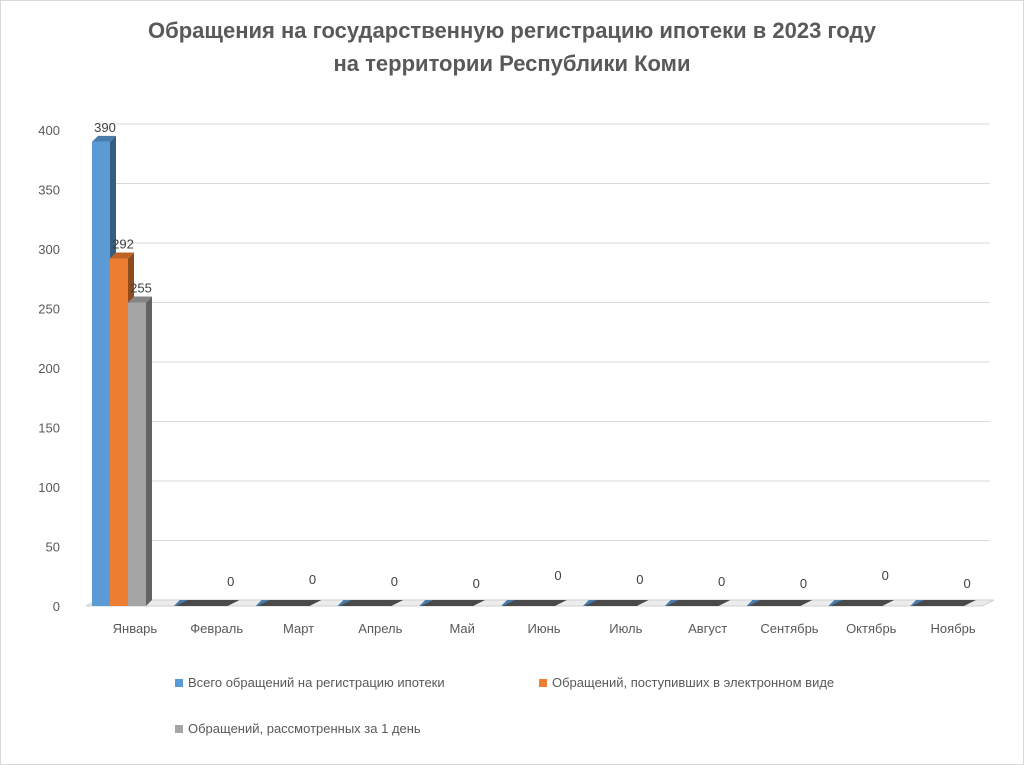 This screenshot has height=765, width=1024. I want to click on y-tick-label: 100, so click(49, 487).